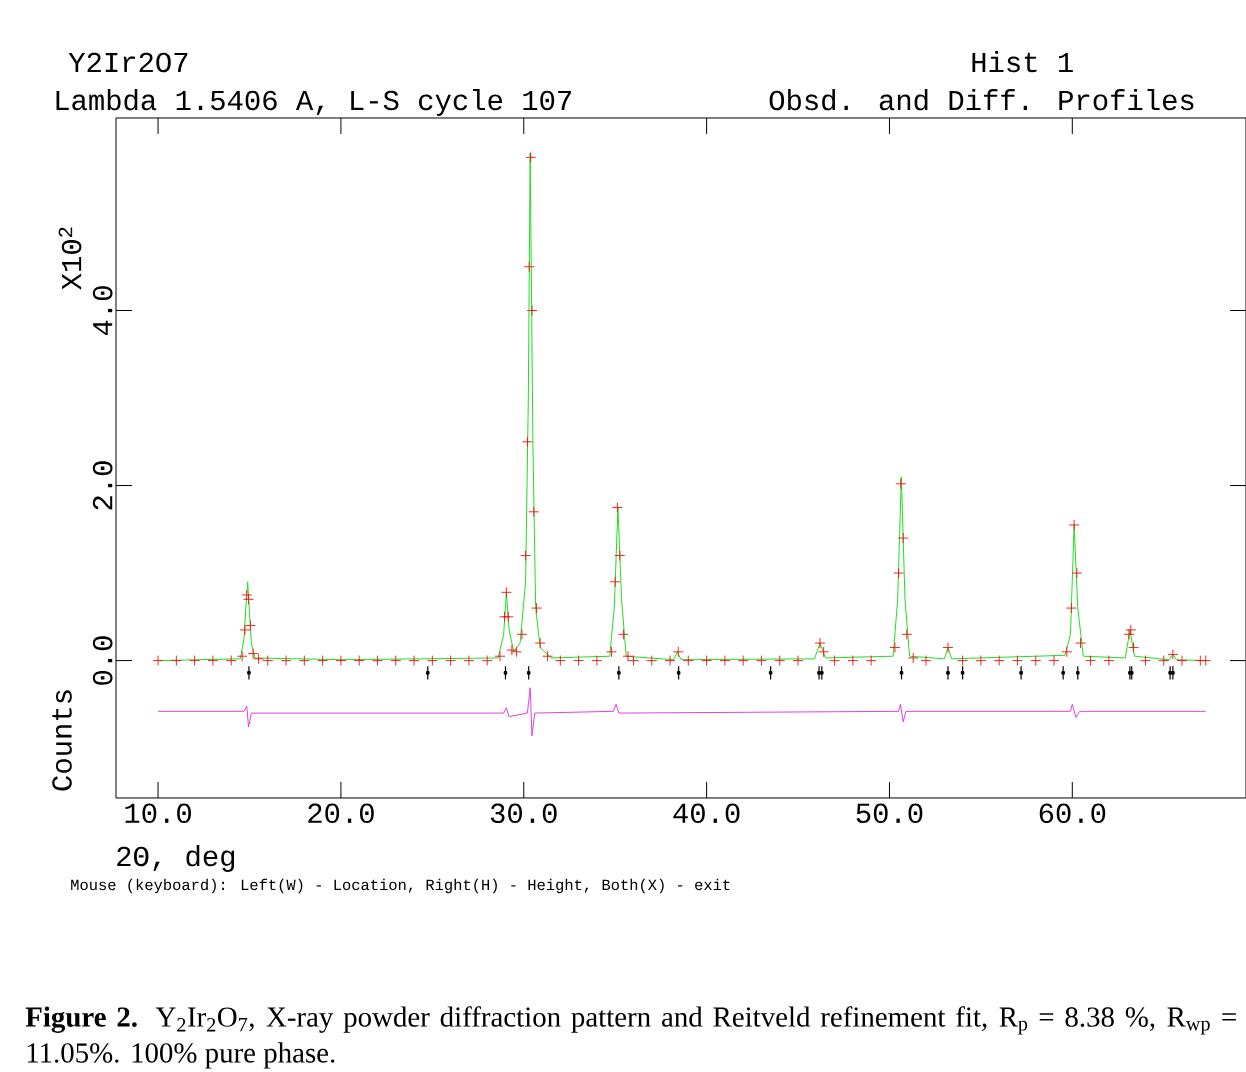 This screenshot has height=1072, width=1246. Describe the element at coordinates (128, 62) in the screenshot. I see `chart-title: Y2Ir2O7` at that location.